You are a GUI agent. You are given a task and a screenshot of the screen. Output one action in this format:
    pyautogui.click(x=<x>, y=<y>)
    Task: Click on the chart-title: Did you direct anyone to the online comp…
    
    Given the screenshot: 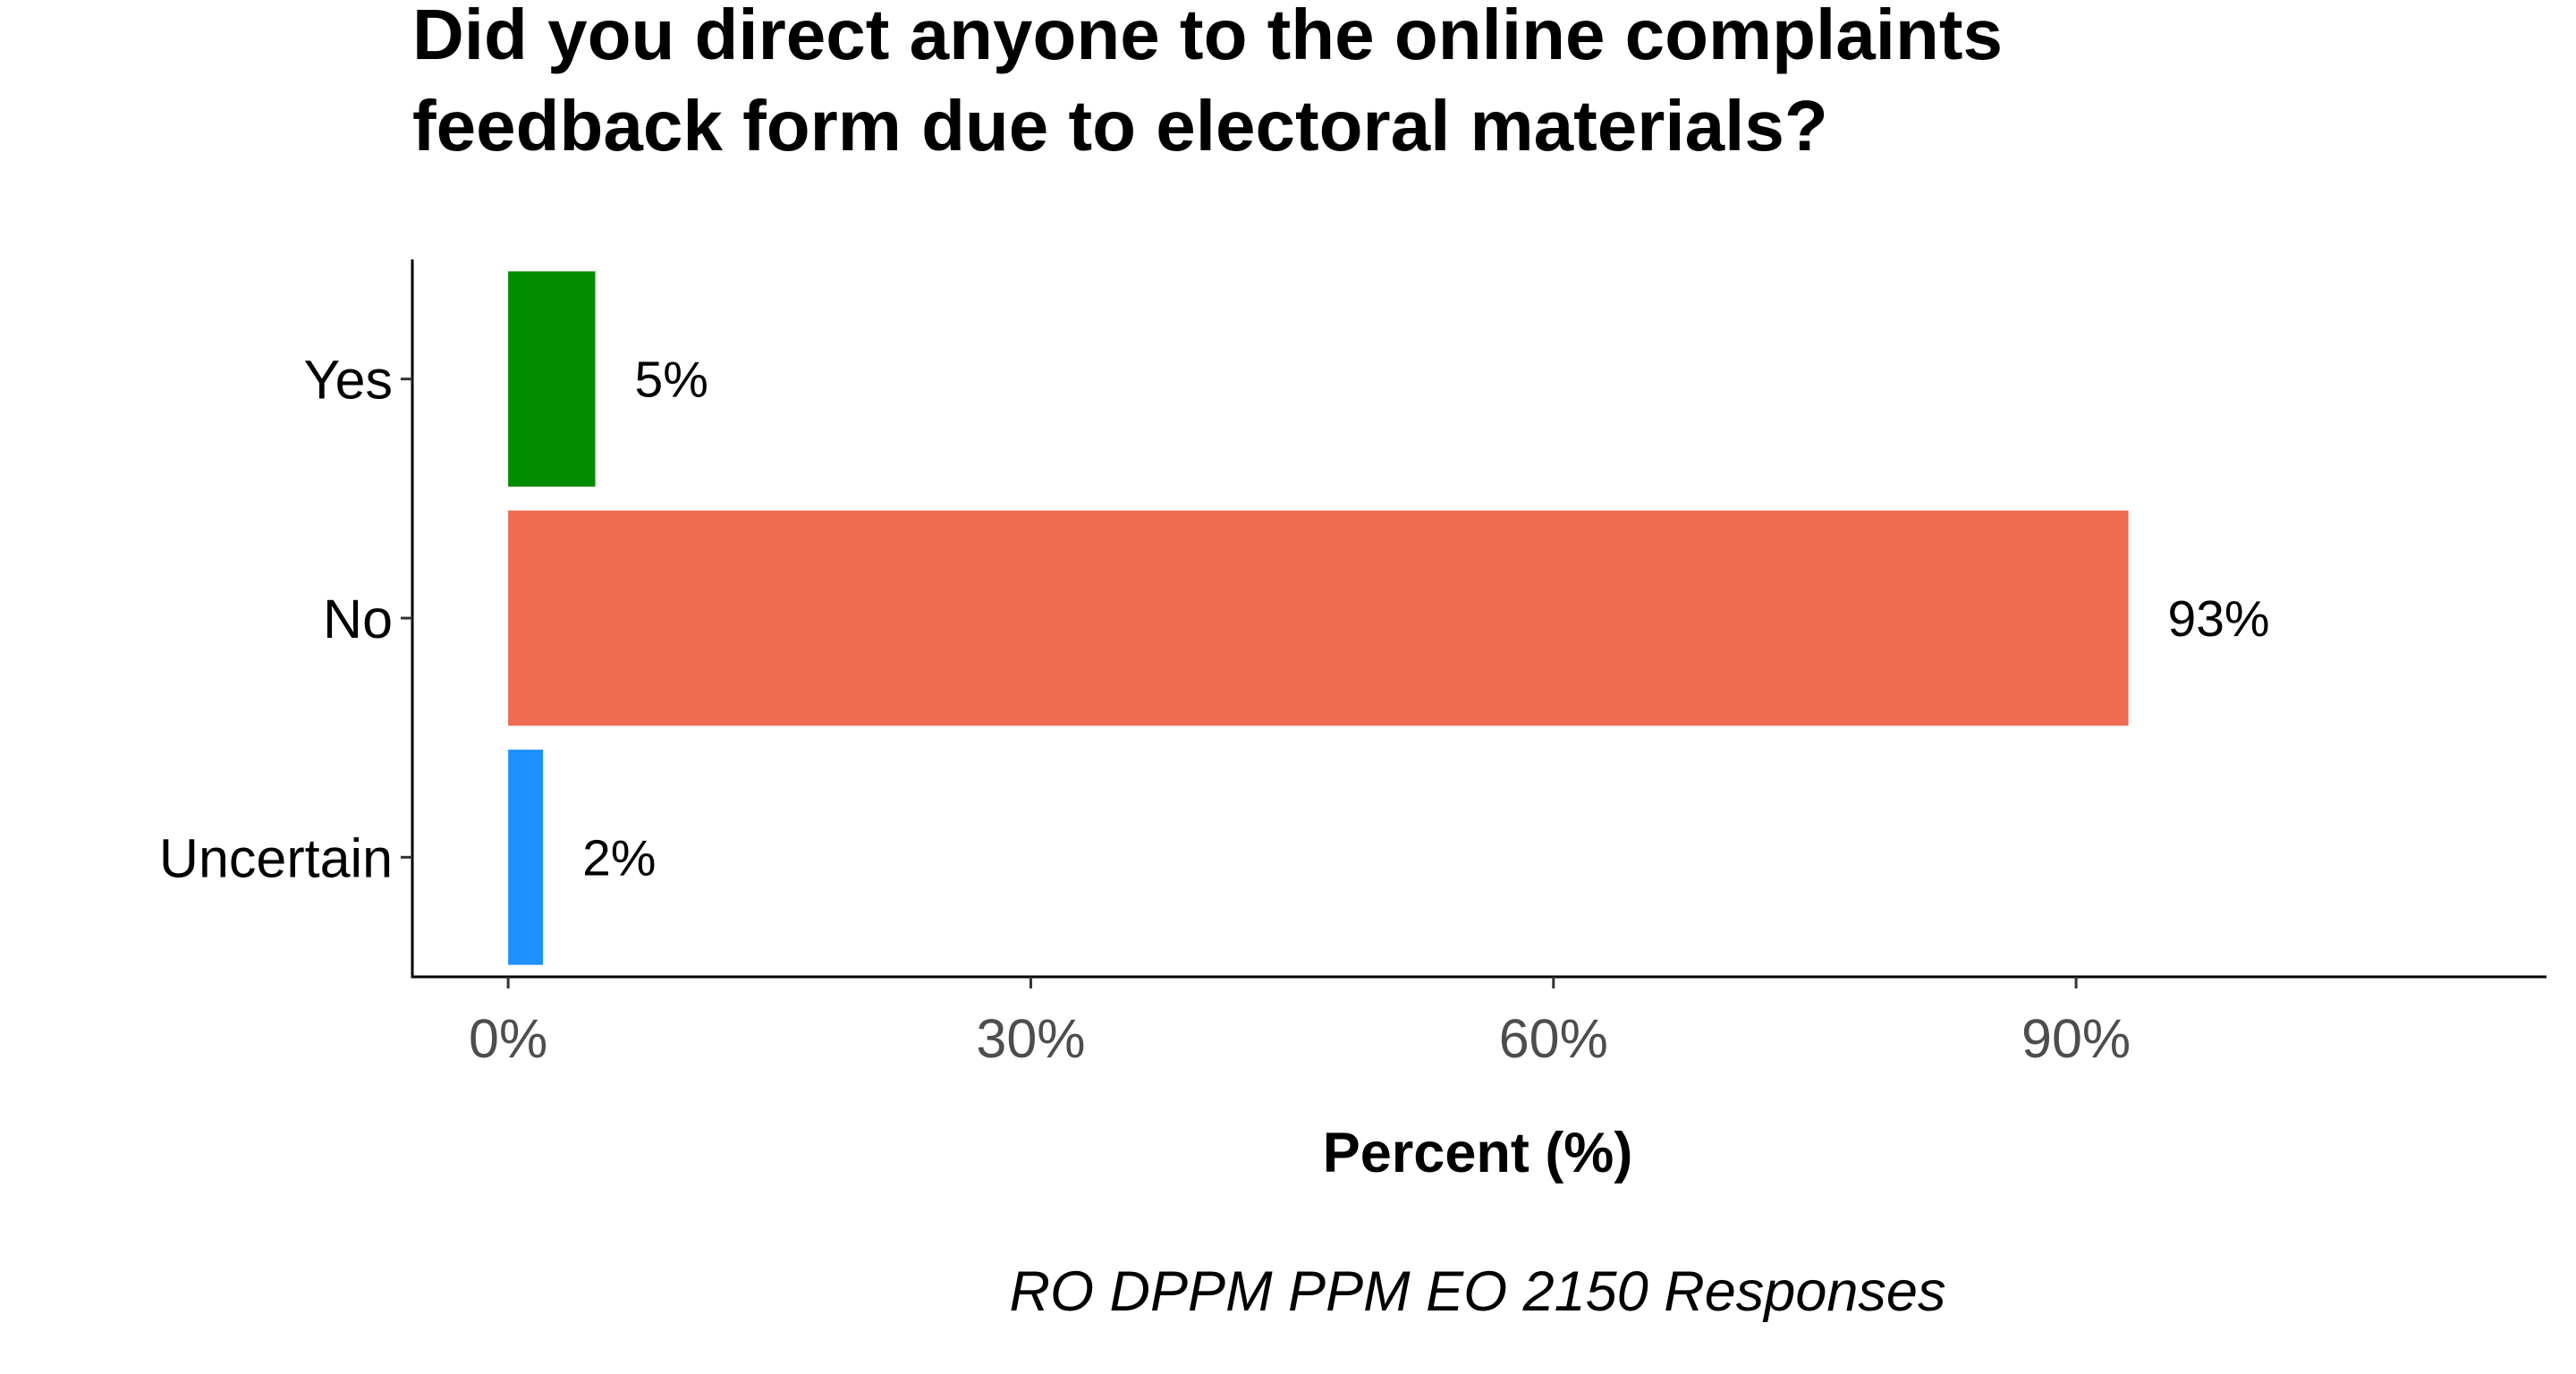 What is the action you would take?
    pyautogui.click(x=1207, y=82)
    